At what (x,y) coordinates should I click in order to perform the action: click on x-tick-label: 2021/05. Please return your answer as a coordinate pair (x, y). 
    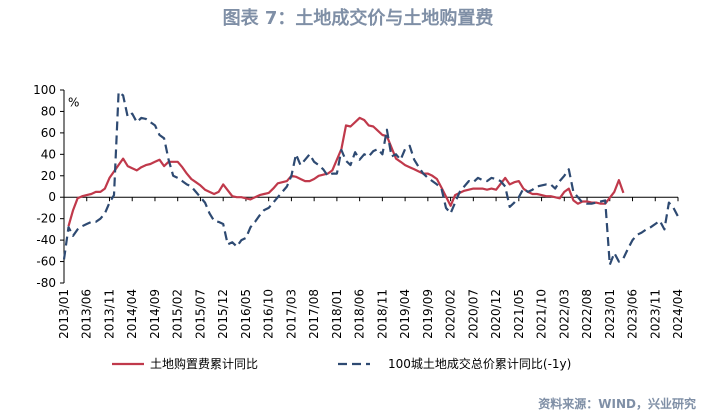
    Looking at the image, I should click on (519, 314).